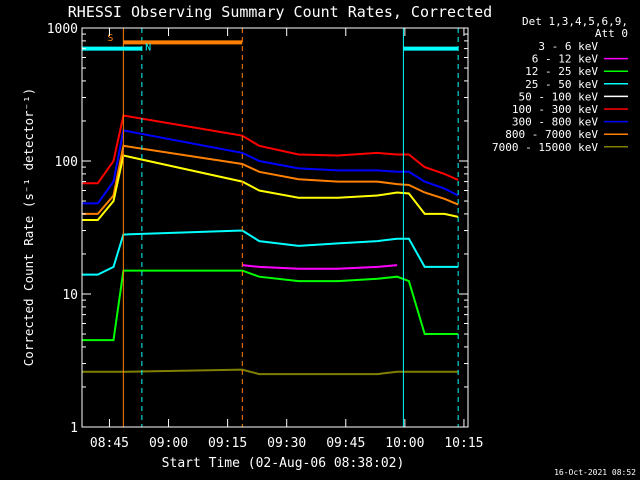 This screenshot has width=640, height=480. What do you see at coordinates (568, 46) in the screenshot?
I see `legend-label-0: 3 - 6 keV` at bounding box center [568, 46].